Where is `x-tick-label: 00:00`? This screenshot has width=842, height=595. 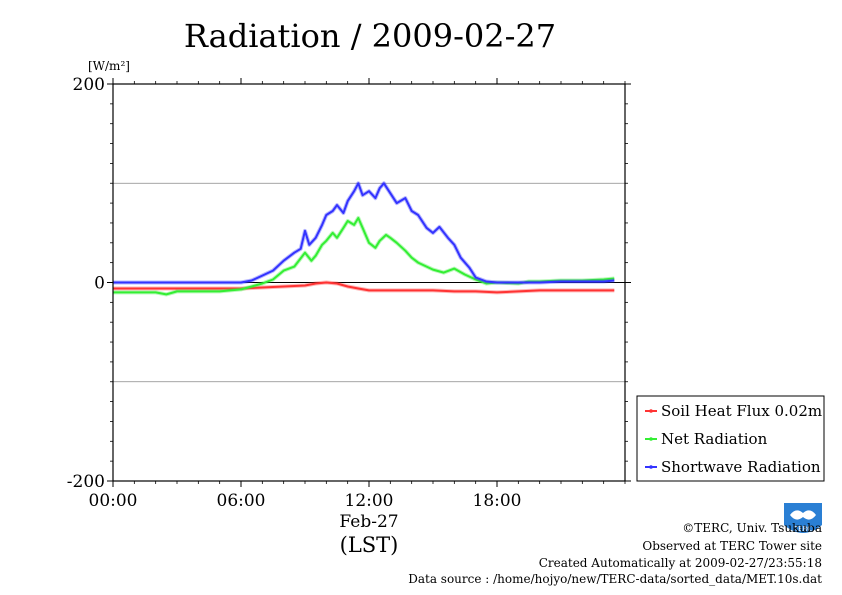 x-tick-label: 00:00 is located at coordinates (113, 501).